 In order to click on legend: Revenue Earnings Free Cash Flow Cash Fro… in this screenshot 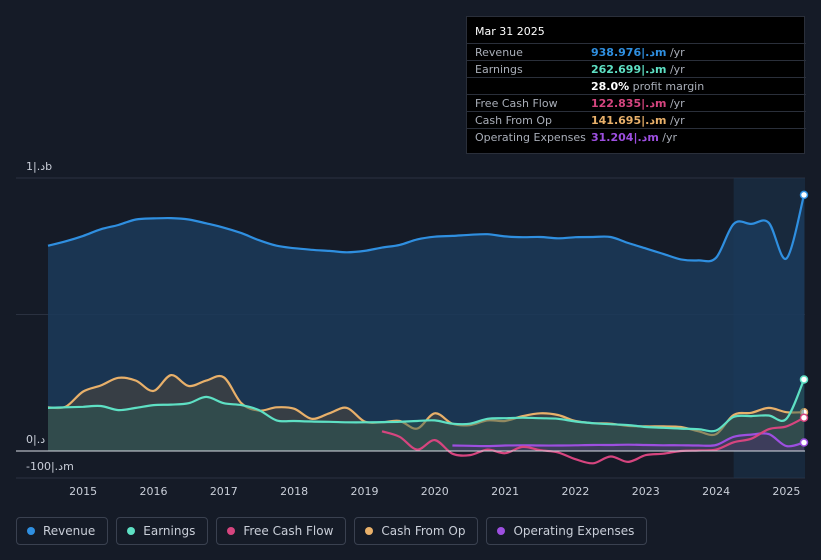, I will do `click(332, 531)`.